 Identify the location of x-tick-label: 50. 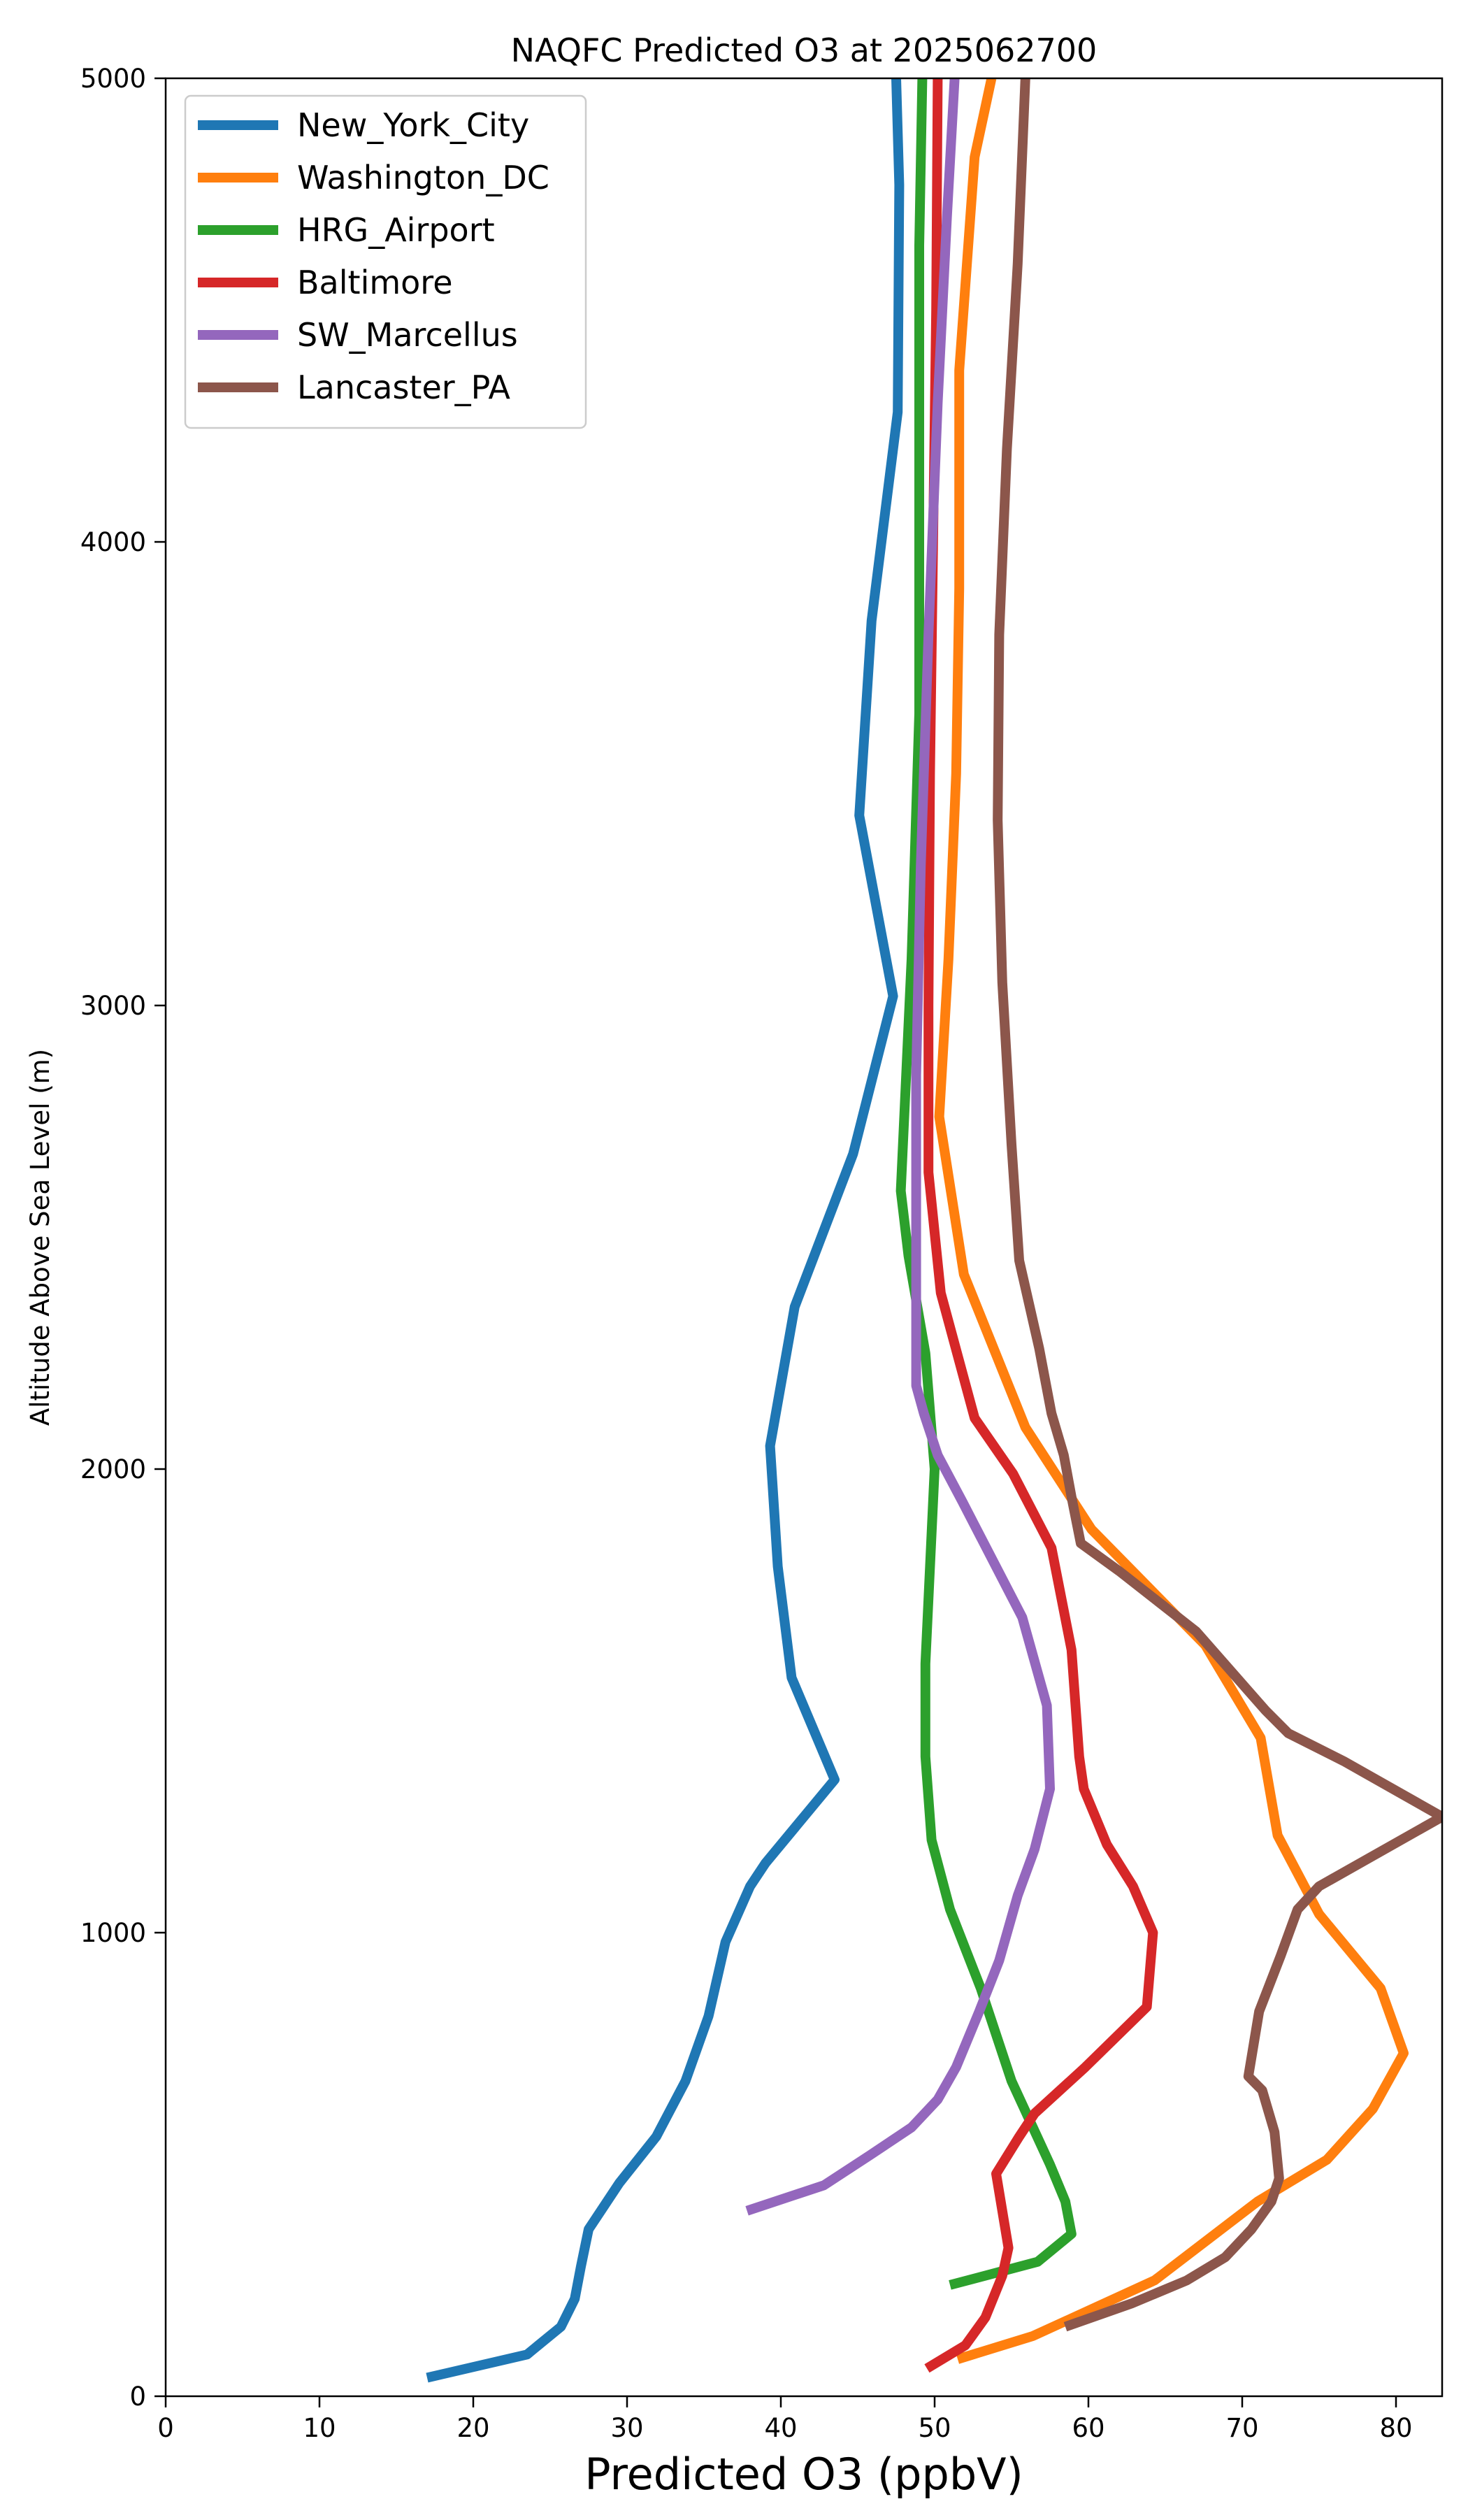
(934, 2428).